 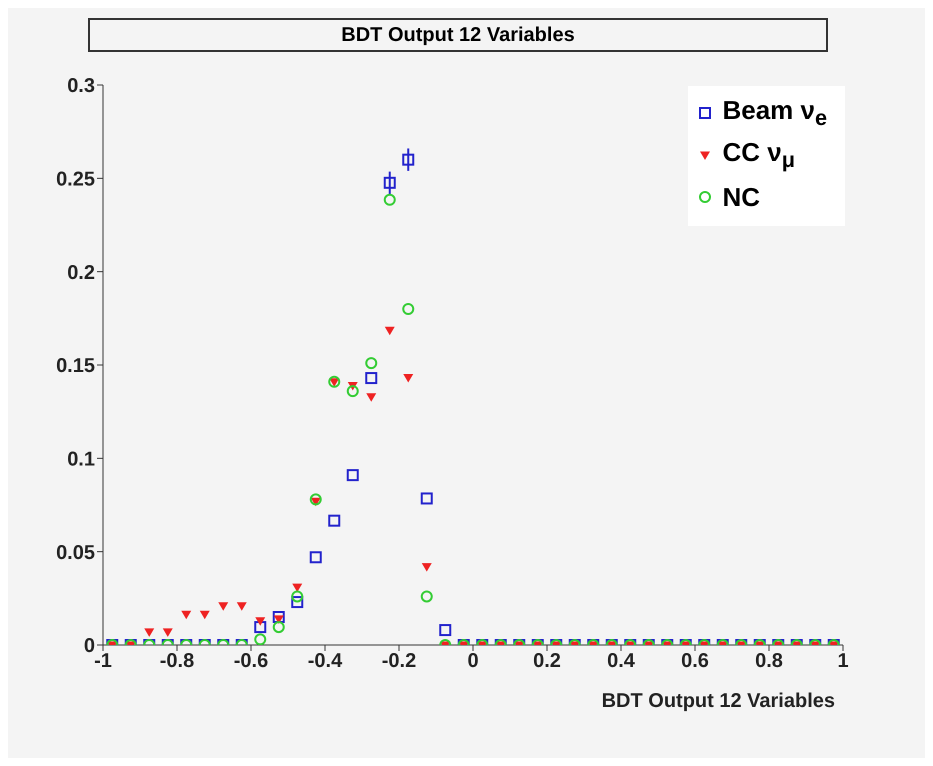 I want to click on y-tick-label: 0.1, so click(x=81, y=459).